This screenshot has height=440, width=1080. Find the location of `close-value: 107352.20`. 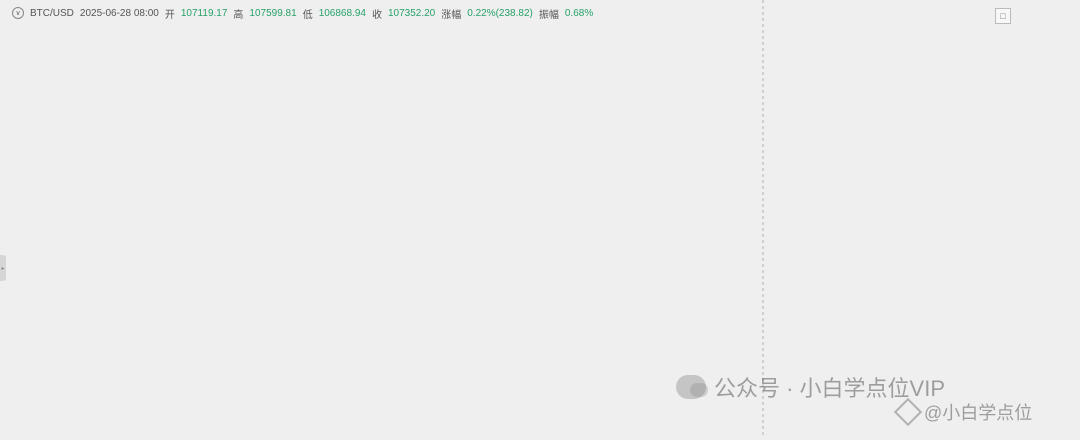

close-value: 107352.20 is located at coordinates (411, 13).